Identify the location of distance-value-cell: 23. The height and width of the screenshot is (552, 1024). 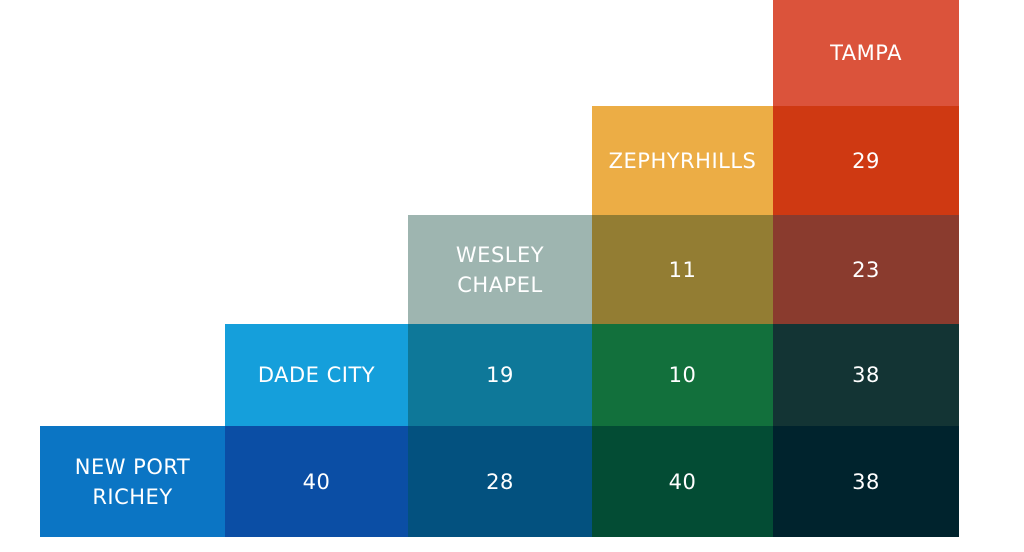
(866, 269).